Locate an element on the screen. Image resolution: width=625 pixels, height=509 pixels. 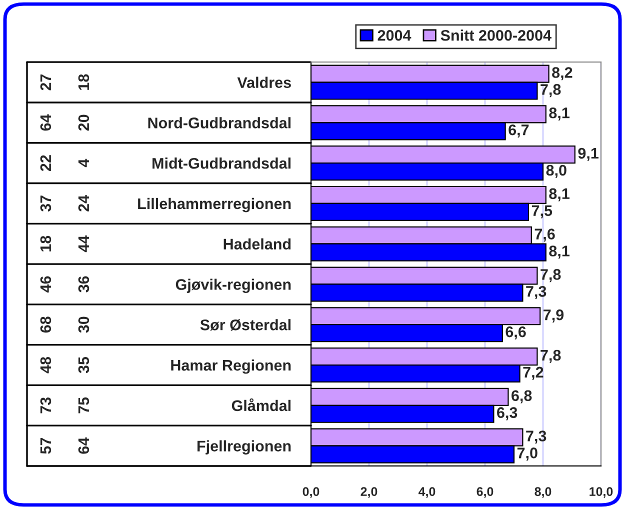
text: 73 is located at coordinates (46, 405).